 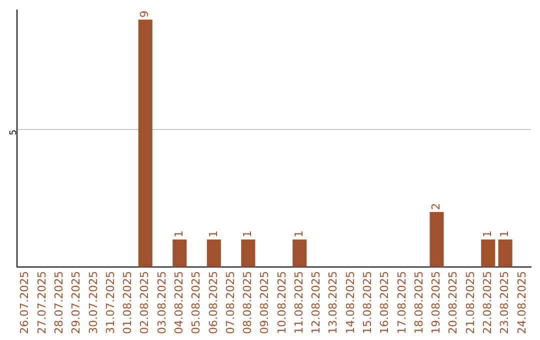 What do you see at coordinates (299, 302) in the screenshot?
I see `x-tick-label: 11.08.2025` at bounding box center [299, 302].